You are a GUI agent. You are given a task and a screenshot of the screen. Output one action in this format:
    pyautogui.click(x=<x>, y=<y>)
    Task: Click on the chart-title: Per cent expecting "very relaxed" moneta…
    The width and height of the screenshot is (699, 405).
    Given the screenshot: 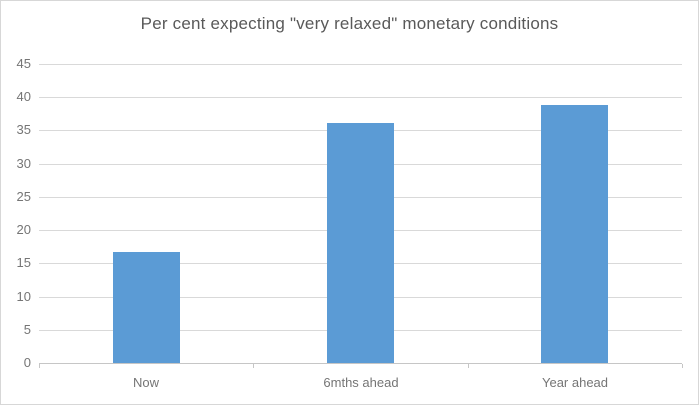 What is the action you would take?
    pyautogui.click(x=349, y=23)
    